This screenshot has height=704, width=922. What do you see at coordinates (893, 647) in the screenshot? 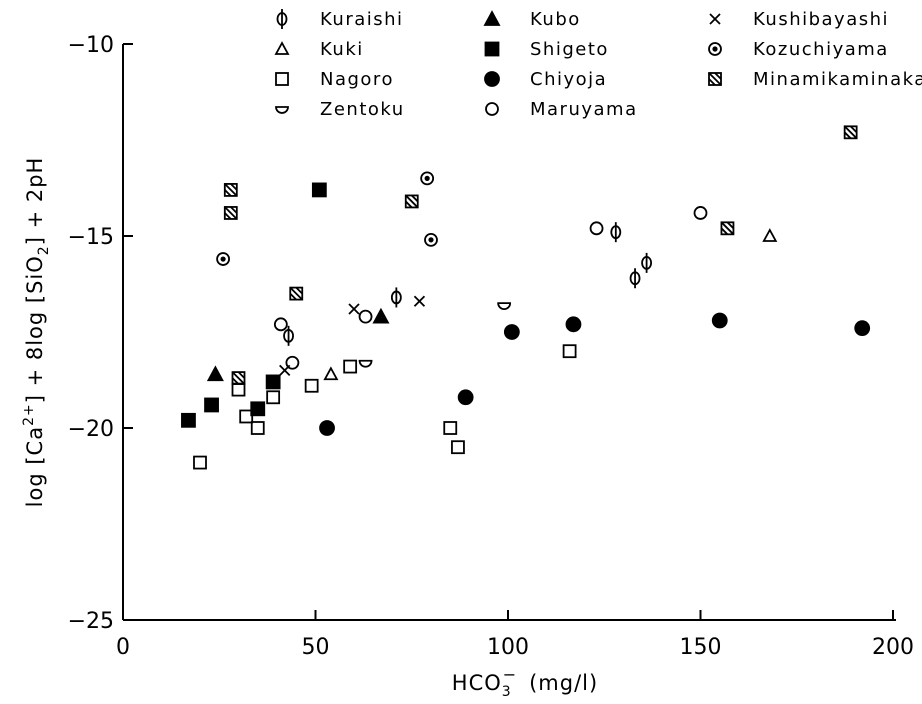
I see `x-tick-label: 200` at bounding box center [893, 647].